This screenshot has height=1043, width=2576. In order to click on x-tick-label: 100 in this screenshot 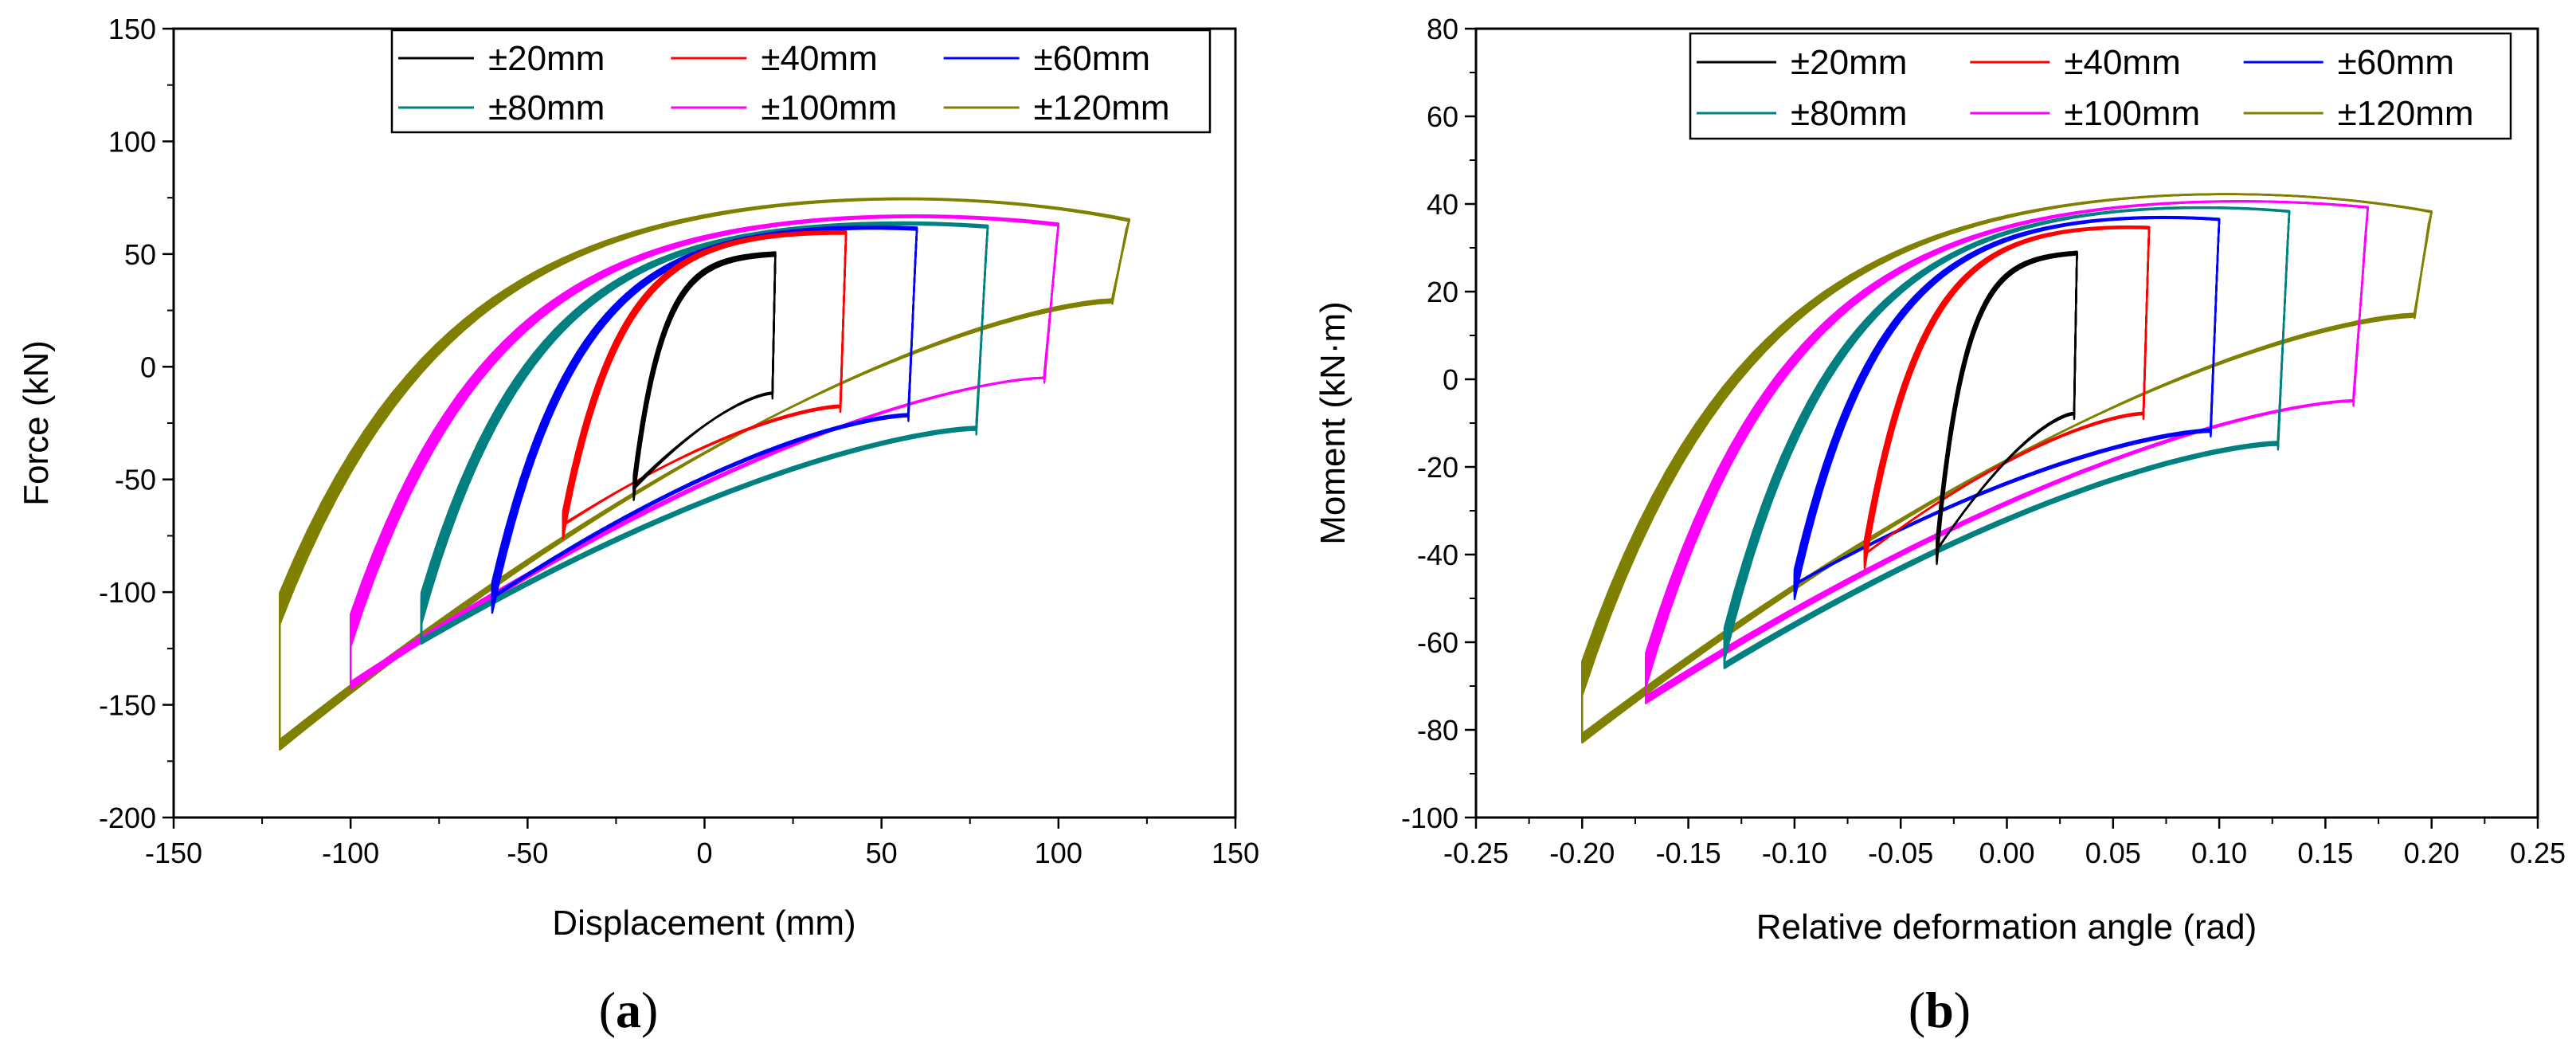, I will do `click(1058, 853)`.